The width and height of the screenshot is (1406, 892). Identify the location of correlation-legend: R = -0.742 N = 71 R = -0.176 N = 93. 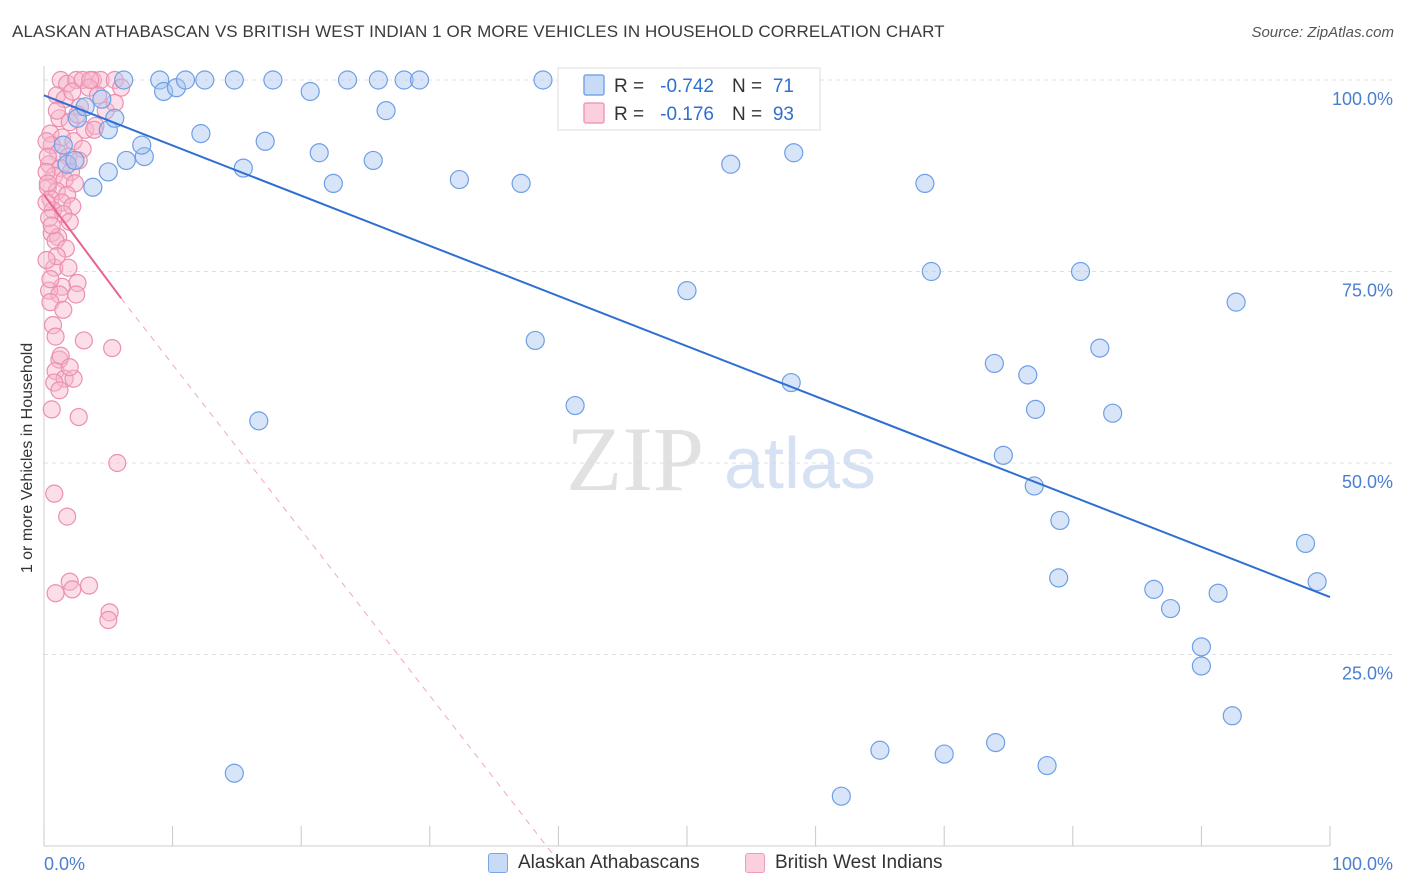
(689, 99).